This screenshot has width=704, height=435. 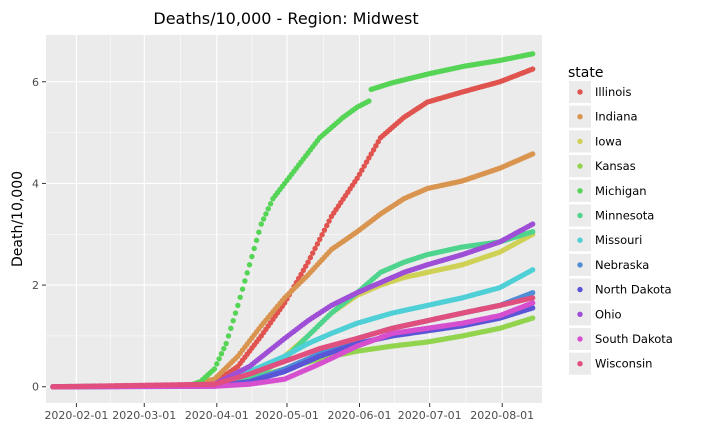 What do you see at coordinates (35, 183) in the screenshot?
I see `y-tick-label: 4` at bounding box center [35, 183].